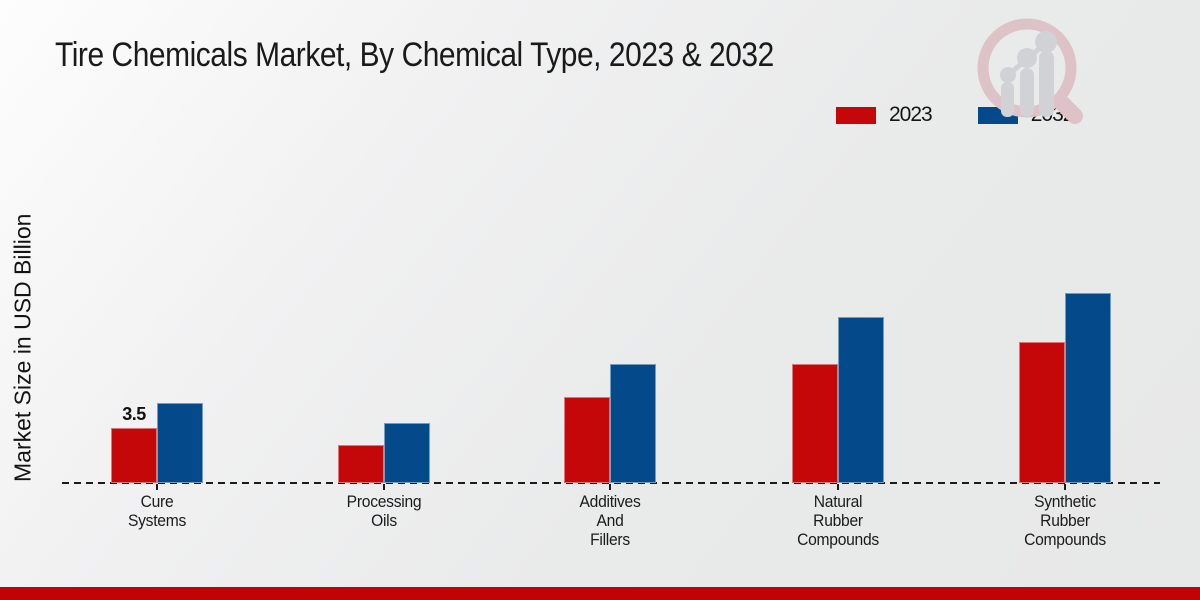 This screenshot has width=1200, height=600. Describe the element at coordinates (610, 520) in the screenshot. I see `category-label: Additives And Fillers` at that location.